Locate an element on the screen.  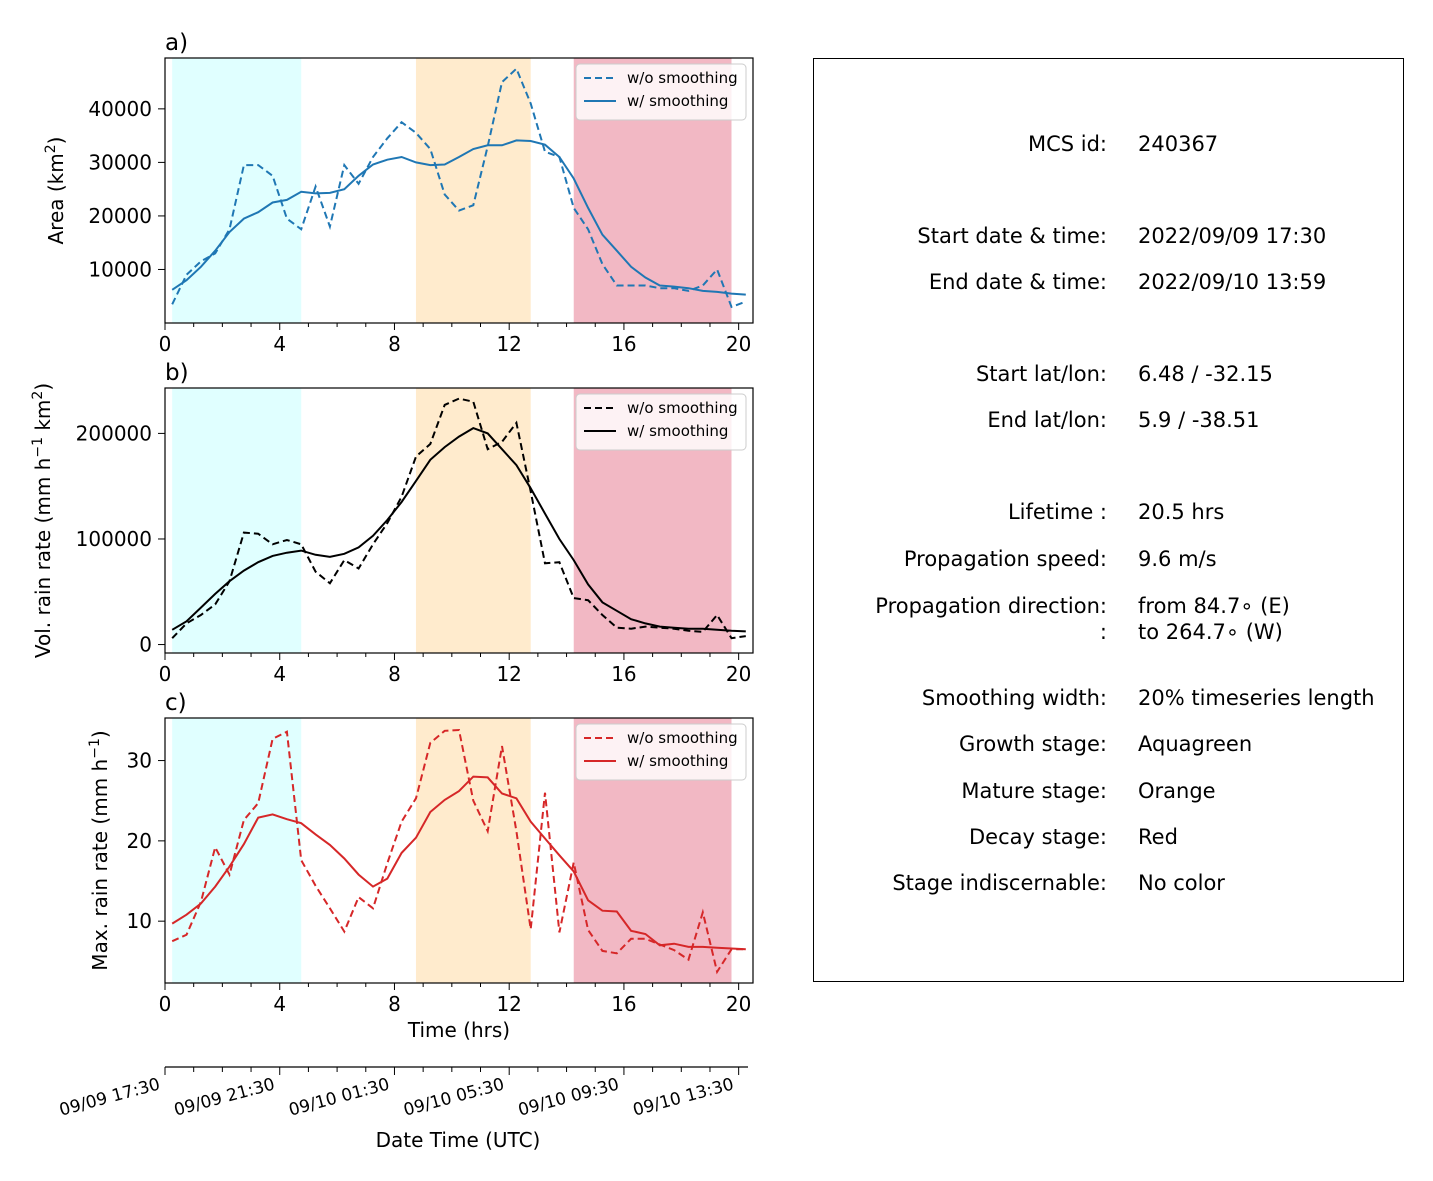
info-value: from 84.7∘ (E) is located at coordinates (1214, 606).